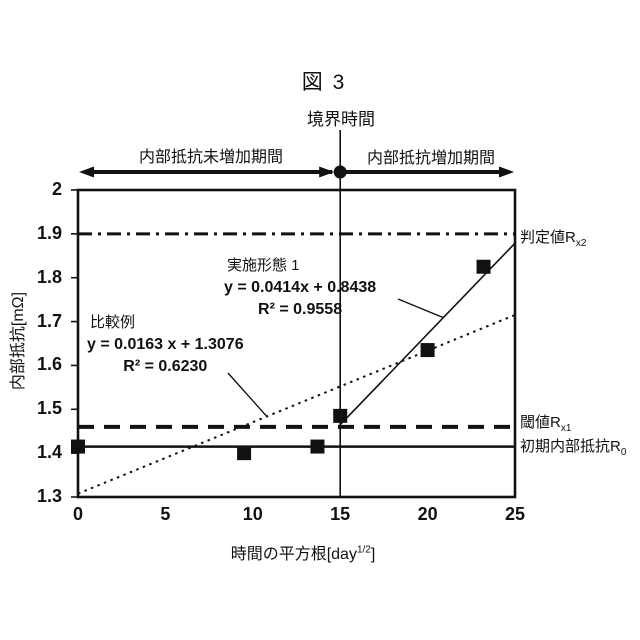 This screenshot has height=640, width=640. Describe the element at coordinates (77, 514) in the screenshot. I see `x-tick-label: 0` at that location.